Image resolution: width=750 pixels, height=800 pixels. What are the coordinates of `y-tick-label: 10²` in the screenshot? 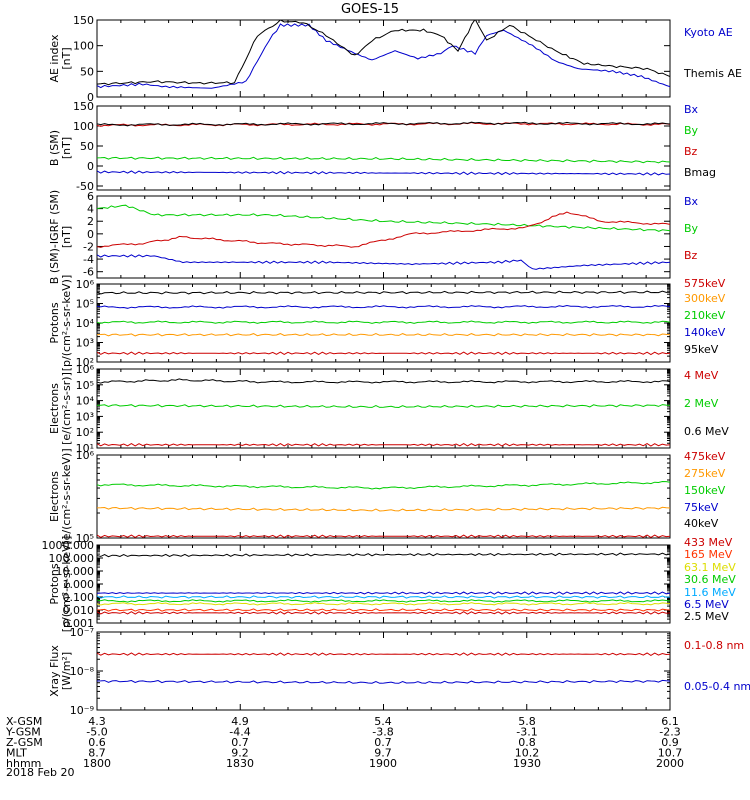 It's located at (85, 432).